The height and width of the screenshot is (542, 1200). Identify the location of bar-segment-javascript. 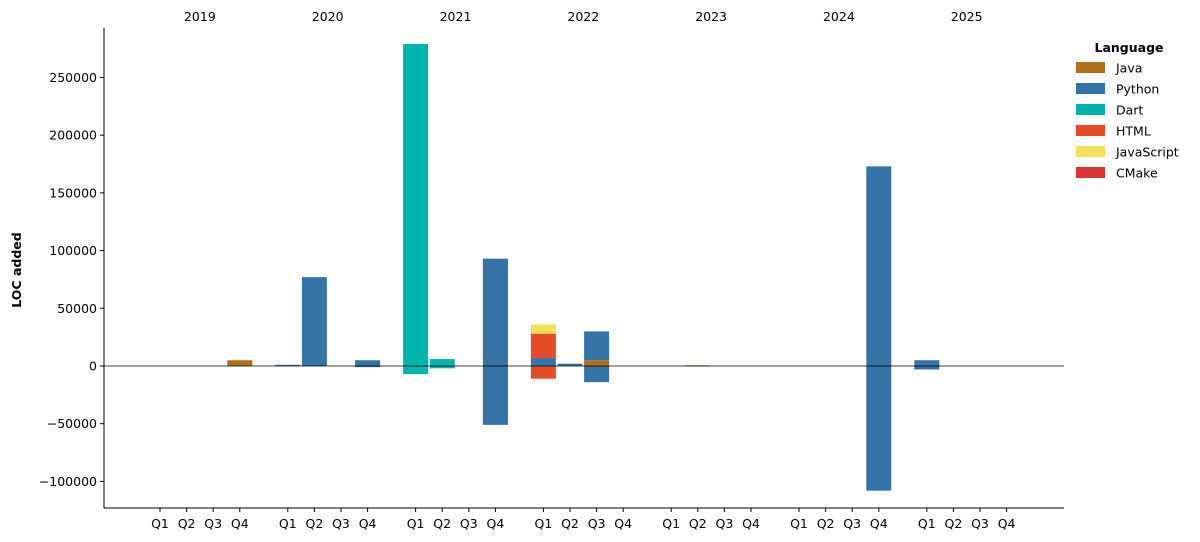
(543, 329).